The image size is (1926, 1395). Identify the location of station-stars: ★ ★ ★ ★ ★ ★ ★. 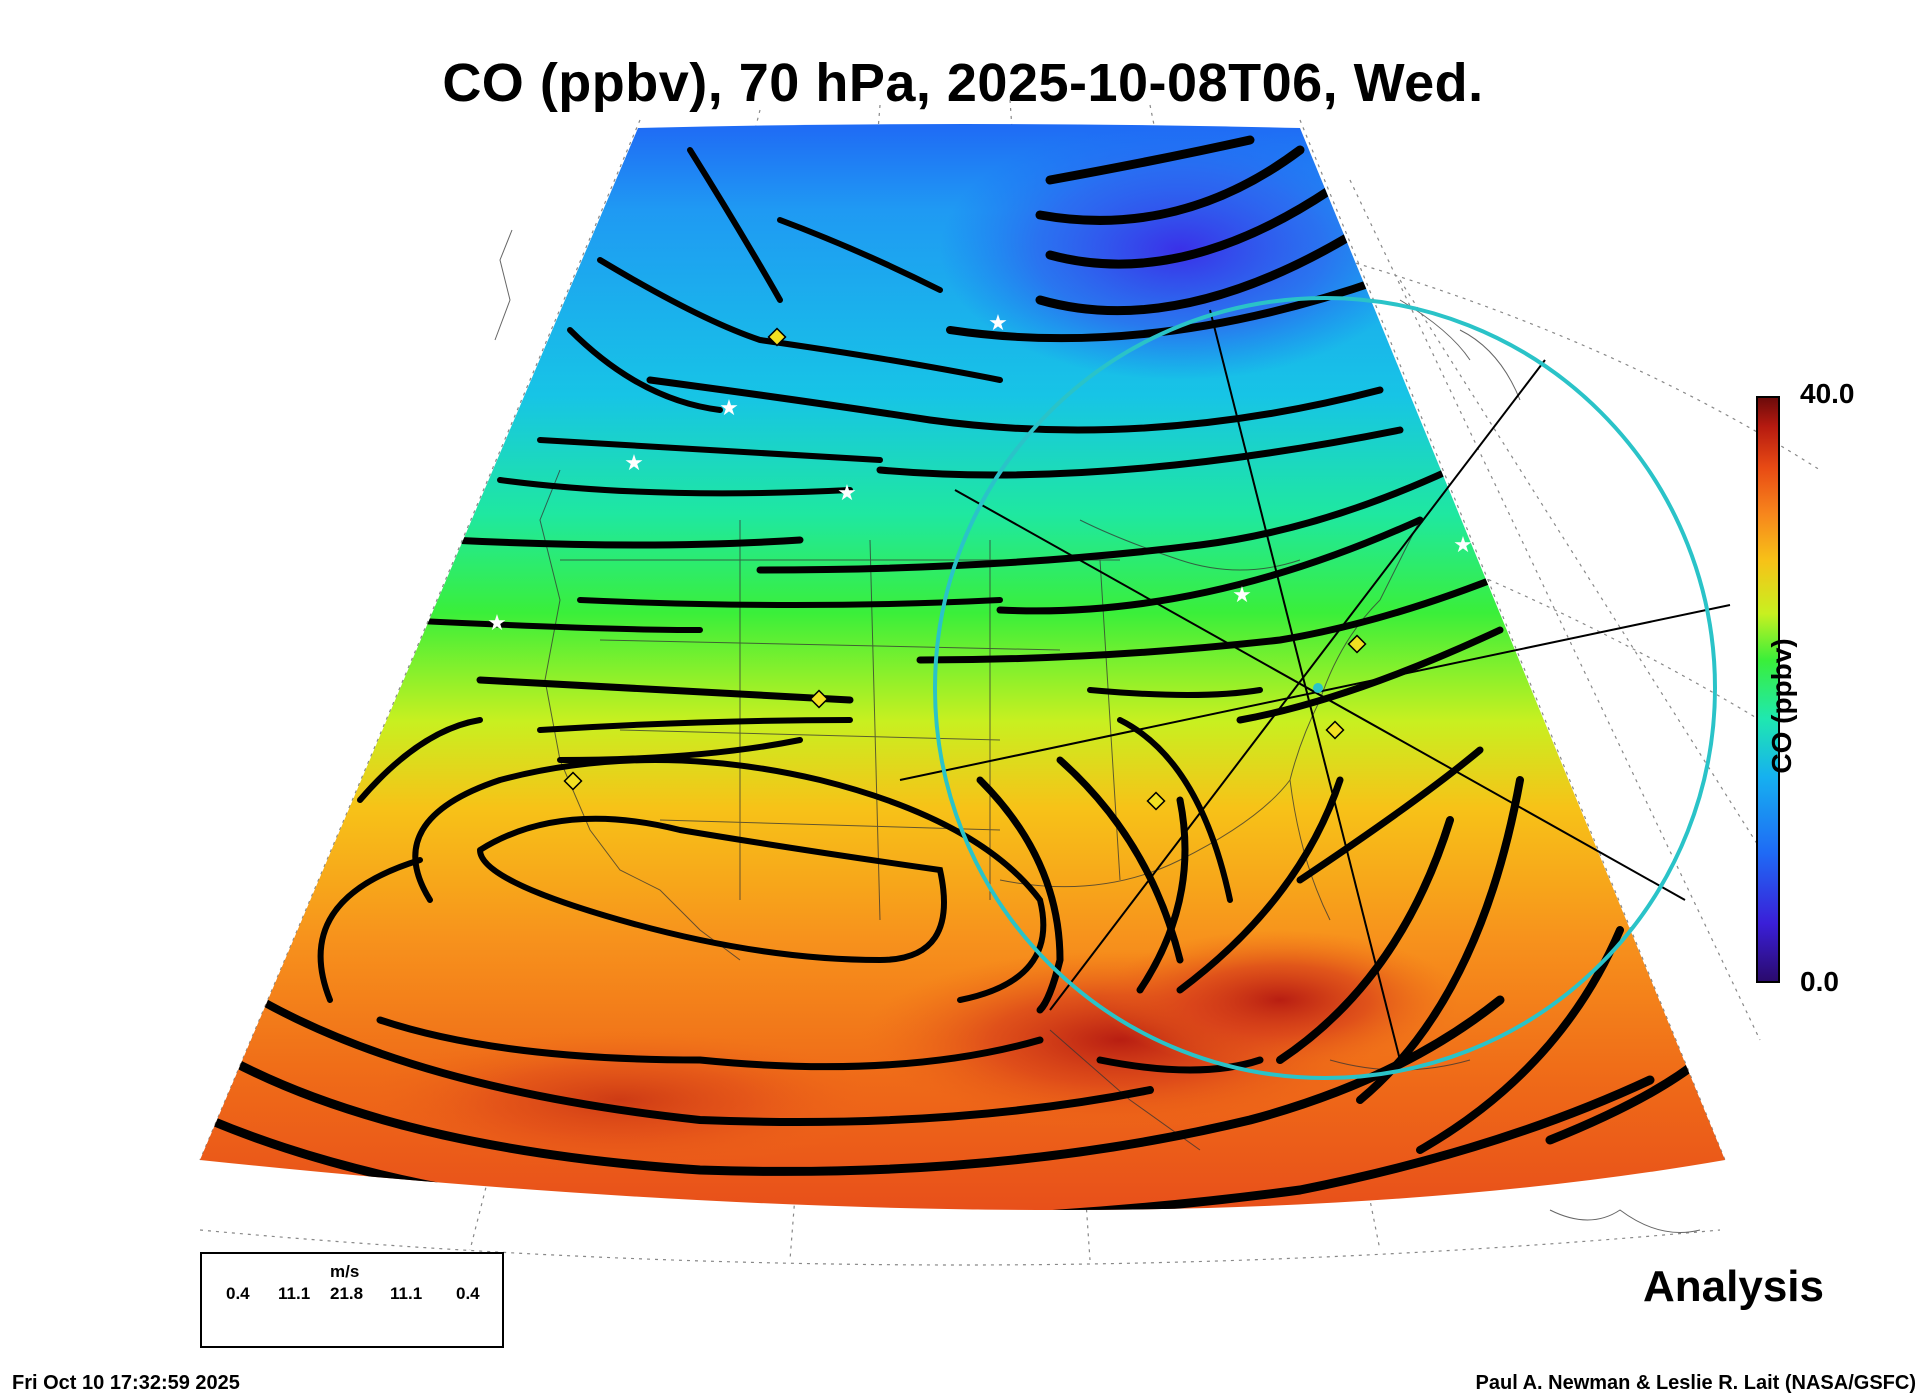
(980, 473).